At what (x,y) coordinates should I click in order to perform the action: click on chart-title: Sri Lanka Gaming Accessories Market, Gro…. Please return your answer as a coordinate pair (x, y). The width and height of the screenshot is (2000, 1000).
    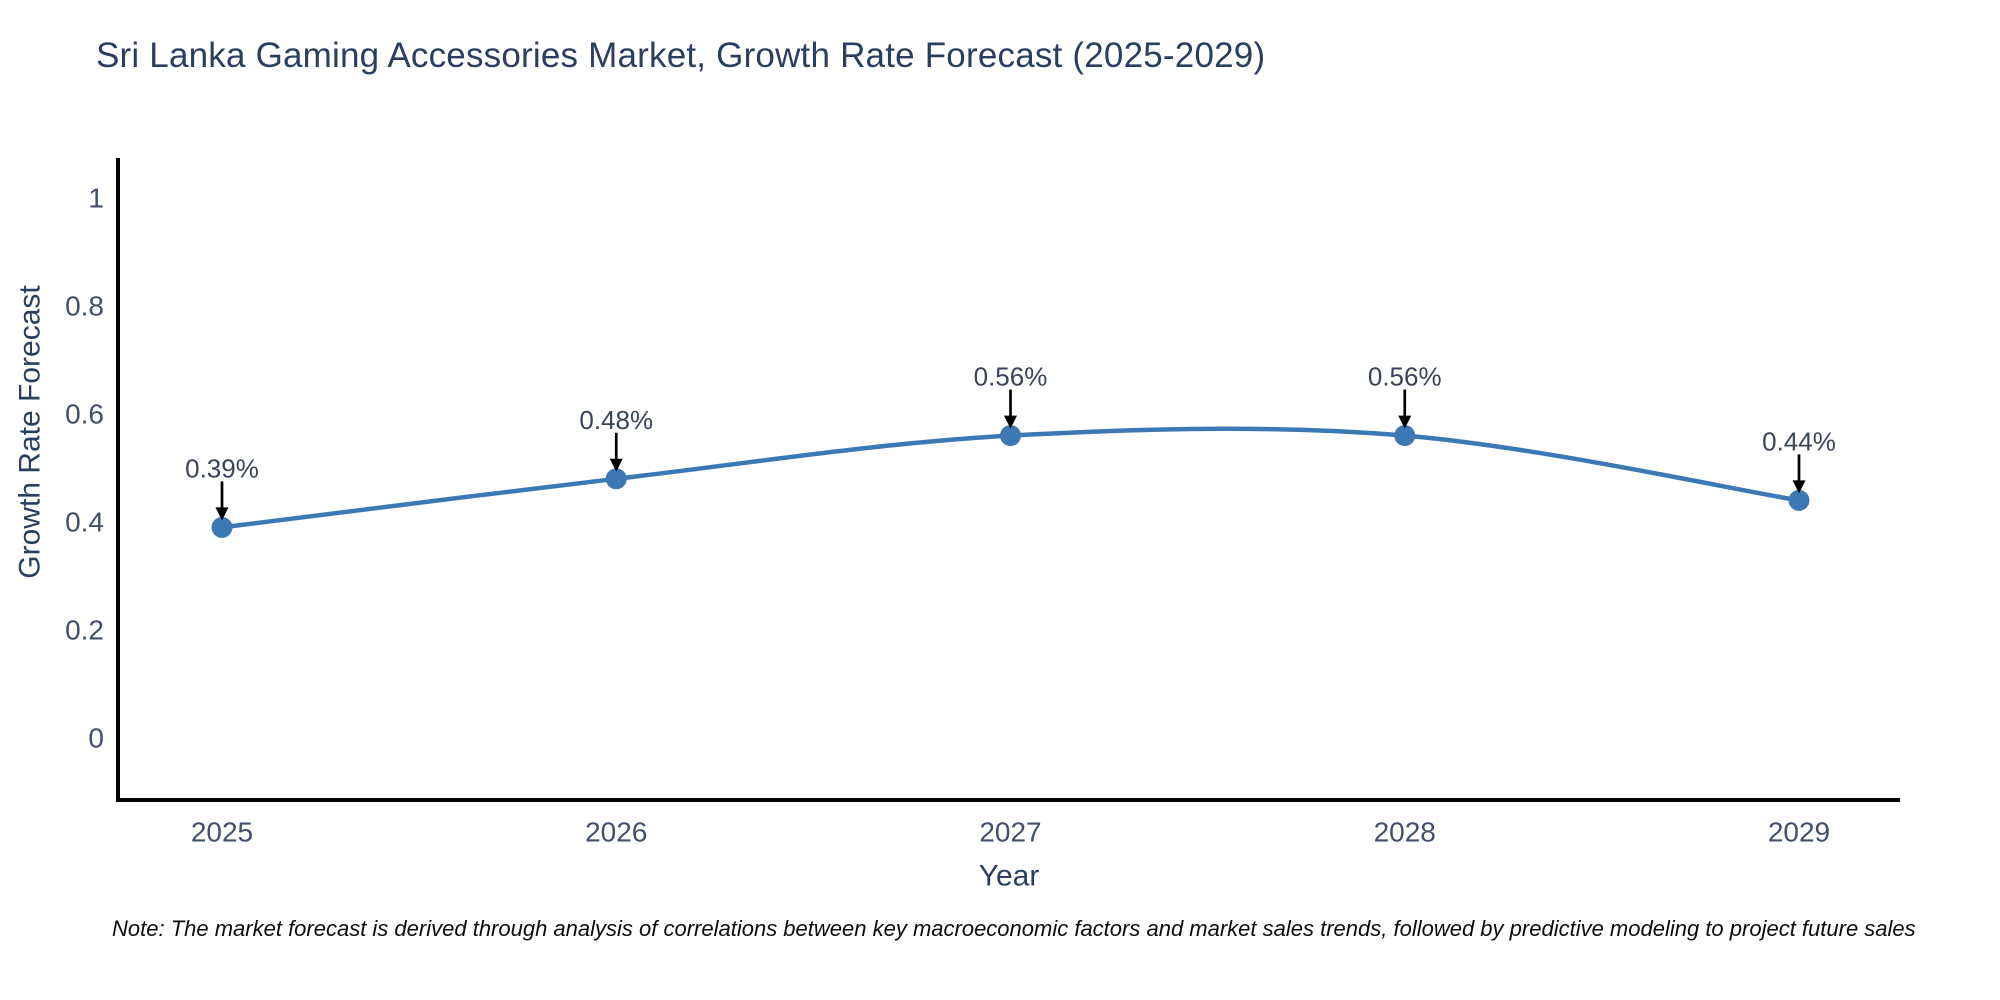
    Looking at the image, I should click on (681, 55).